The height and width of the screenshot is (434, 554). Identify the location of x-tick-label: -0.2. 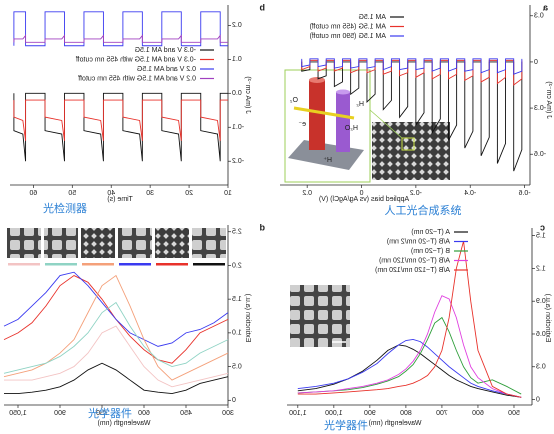
(416, 193).